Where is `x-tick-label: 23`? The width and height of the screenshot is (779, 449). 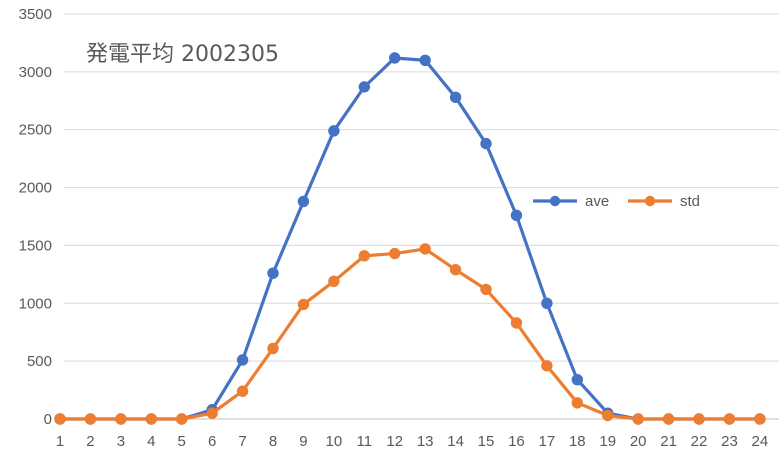 x-tick-label: 23 is located at coordinates (729, 441).